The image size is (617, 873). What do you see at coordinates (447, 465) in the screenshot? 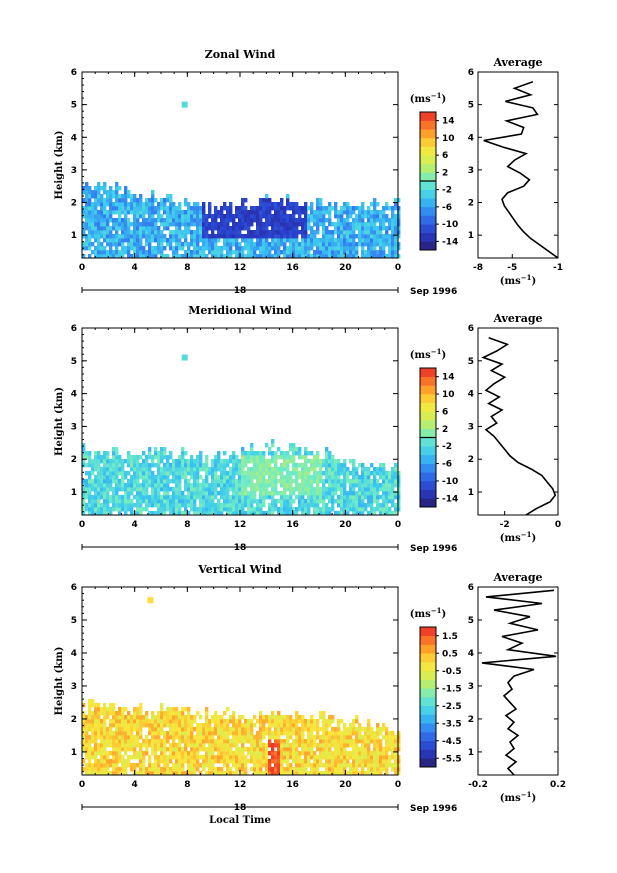
I see `colorbar-tick-label: -6` at bounding box center [447, 465].